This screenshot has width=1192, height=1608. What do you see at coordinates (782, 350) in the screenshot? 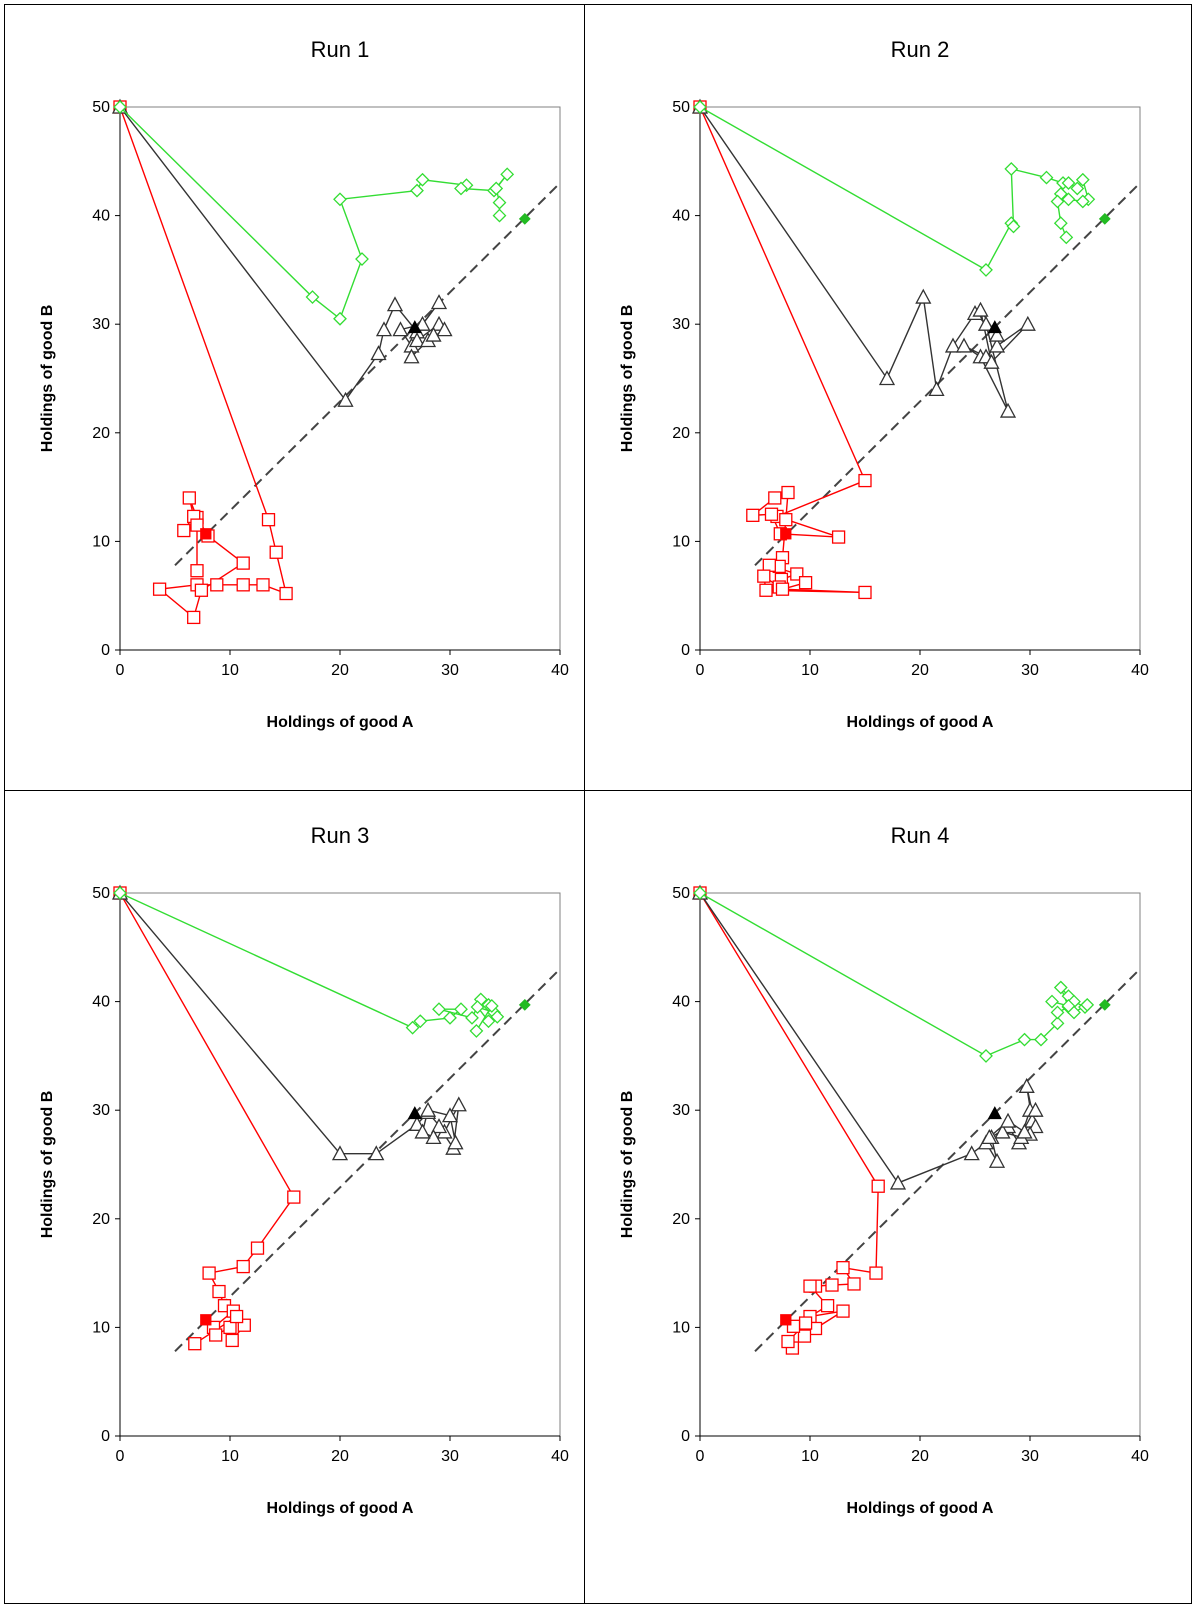
I see `series-square` at bounding box center [782, 350].